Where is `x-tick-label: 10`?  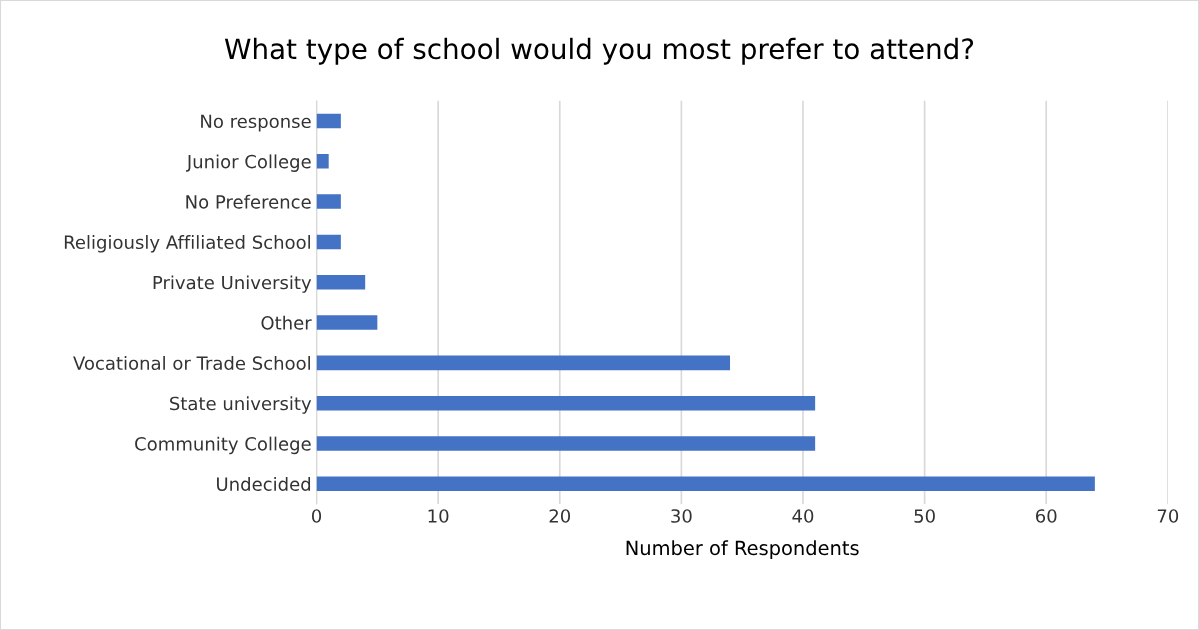 x-tick-label: 10 is located at coordinates (438, 516).